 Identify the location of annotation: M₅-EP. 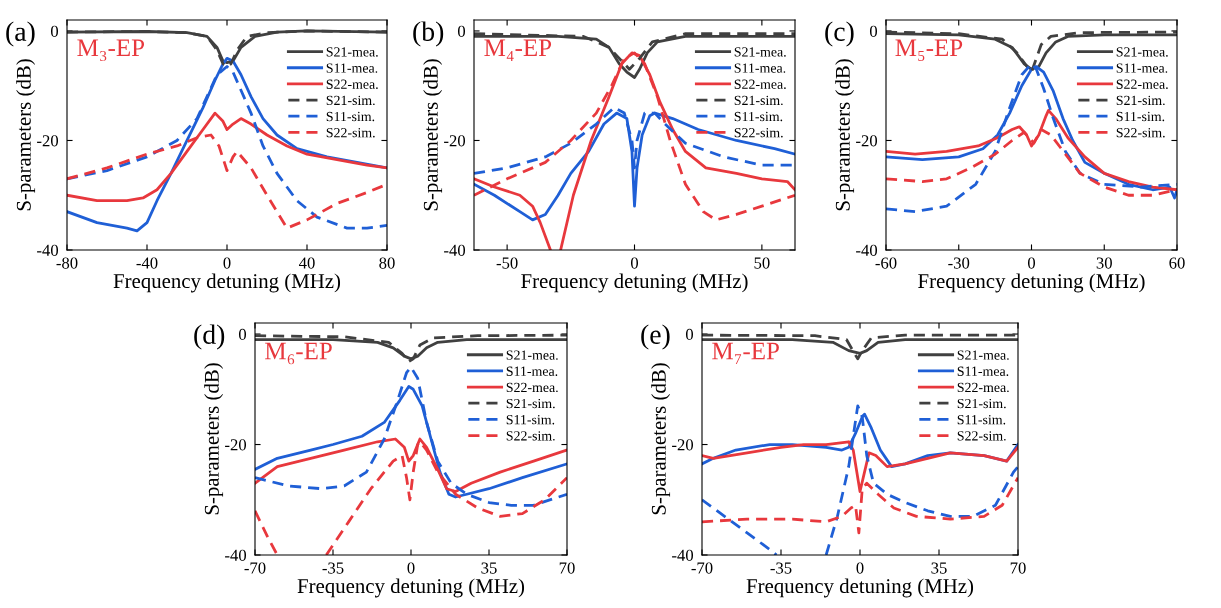
(929, 50).